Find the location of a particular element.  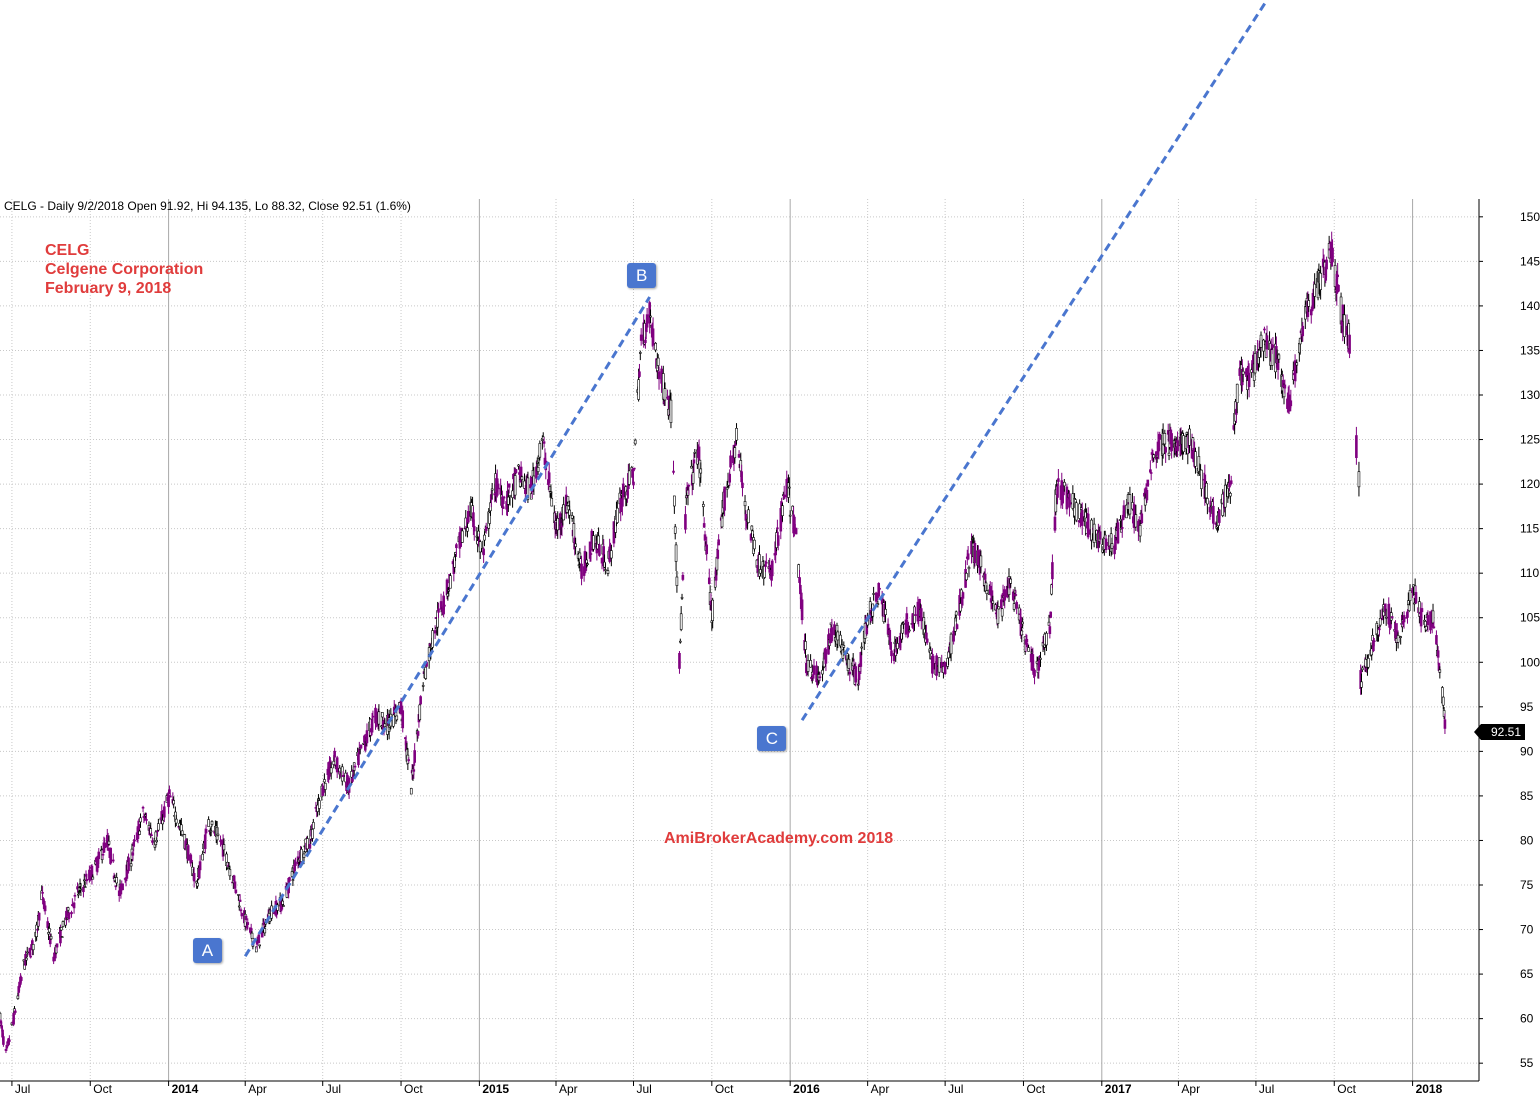

watermark-text: AmiBrokerAcademy.com 2018 is located at coordinates (779, 838).